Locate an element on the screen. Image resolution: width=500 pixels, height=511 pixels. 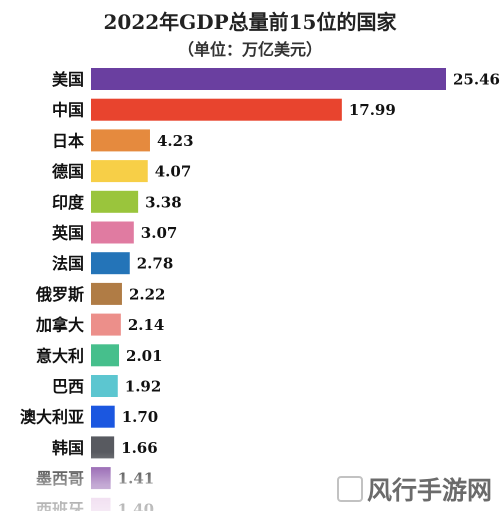
category-label: 西班牙 is located at coordinates (60, 505).